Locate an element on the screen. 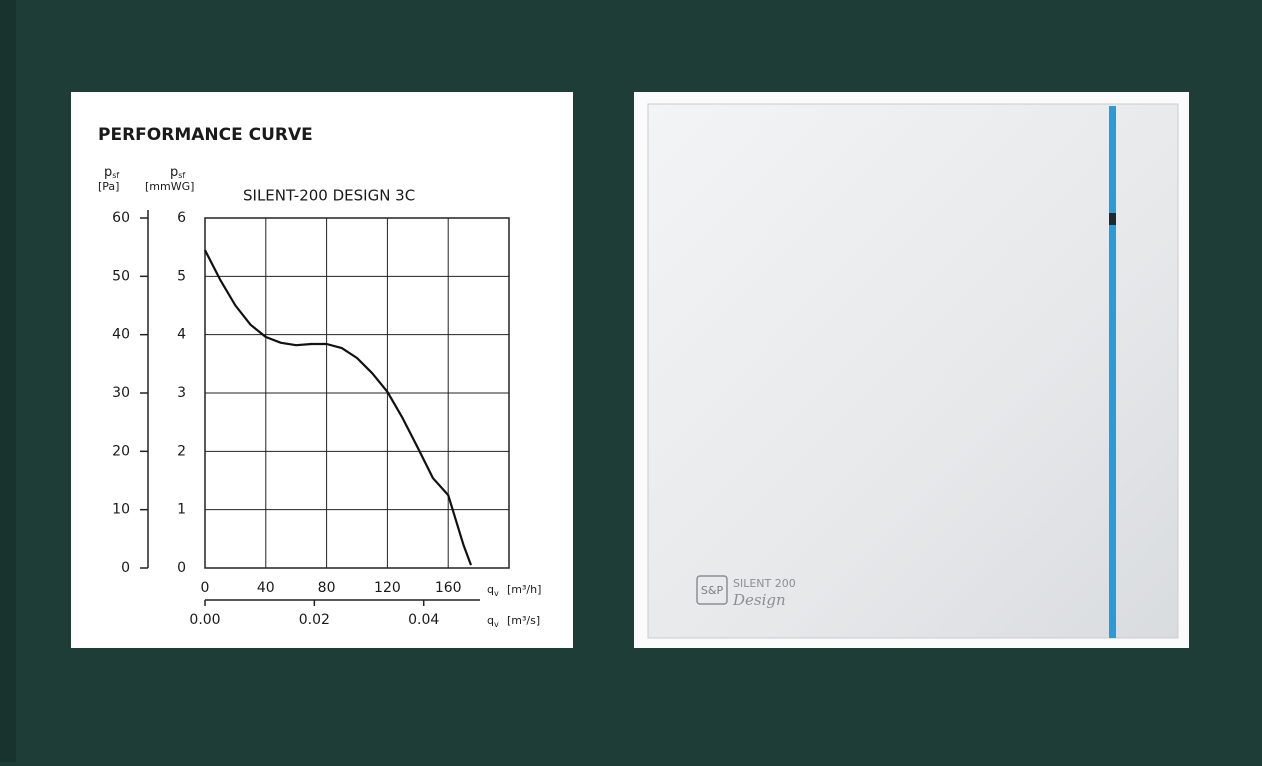 The image size is (1262, 766). x-tick-label: 40 is located at coordinates (266, 588).